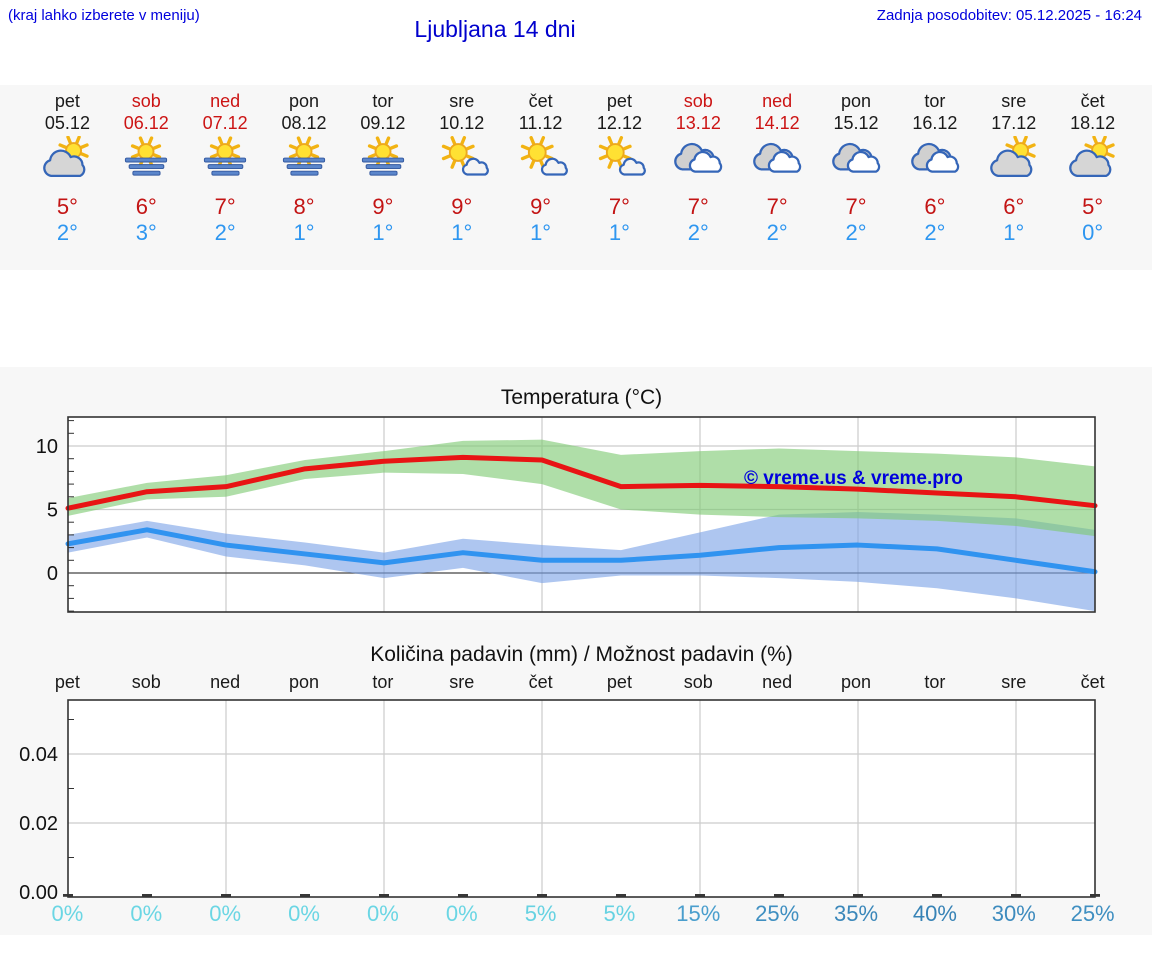  Describe the element at coordinates (146, 123) in the screenshot. I see `day-date: 06.12` at that location.